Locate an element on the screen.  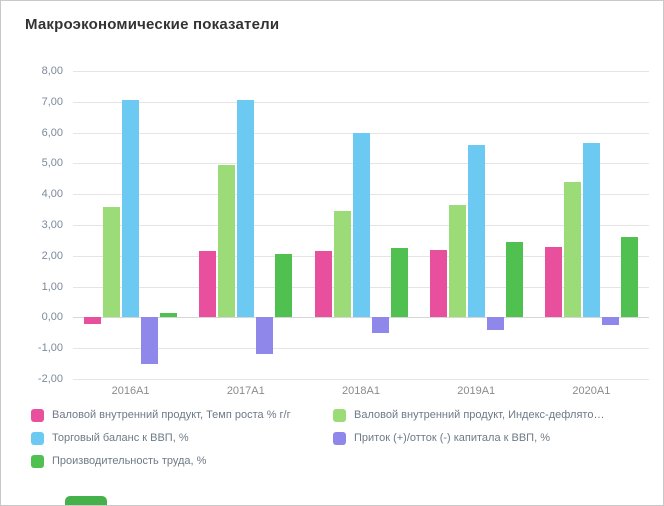
legend-item: Приток (+)/отток (-) капитала к ВВП, % is located at coordinates (468, 438).